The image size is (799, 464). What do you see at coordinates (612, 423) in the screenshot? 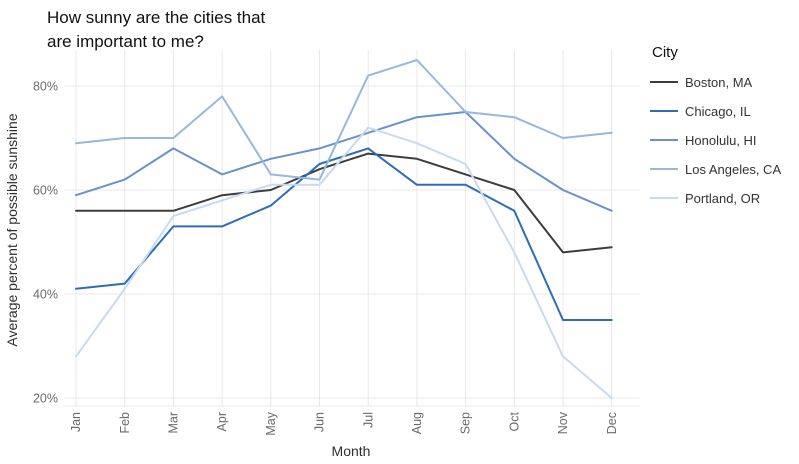
I see `x-tick-label-dec: Dec` at bounding box center [612, 423].